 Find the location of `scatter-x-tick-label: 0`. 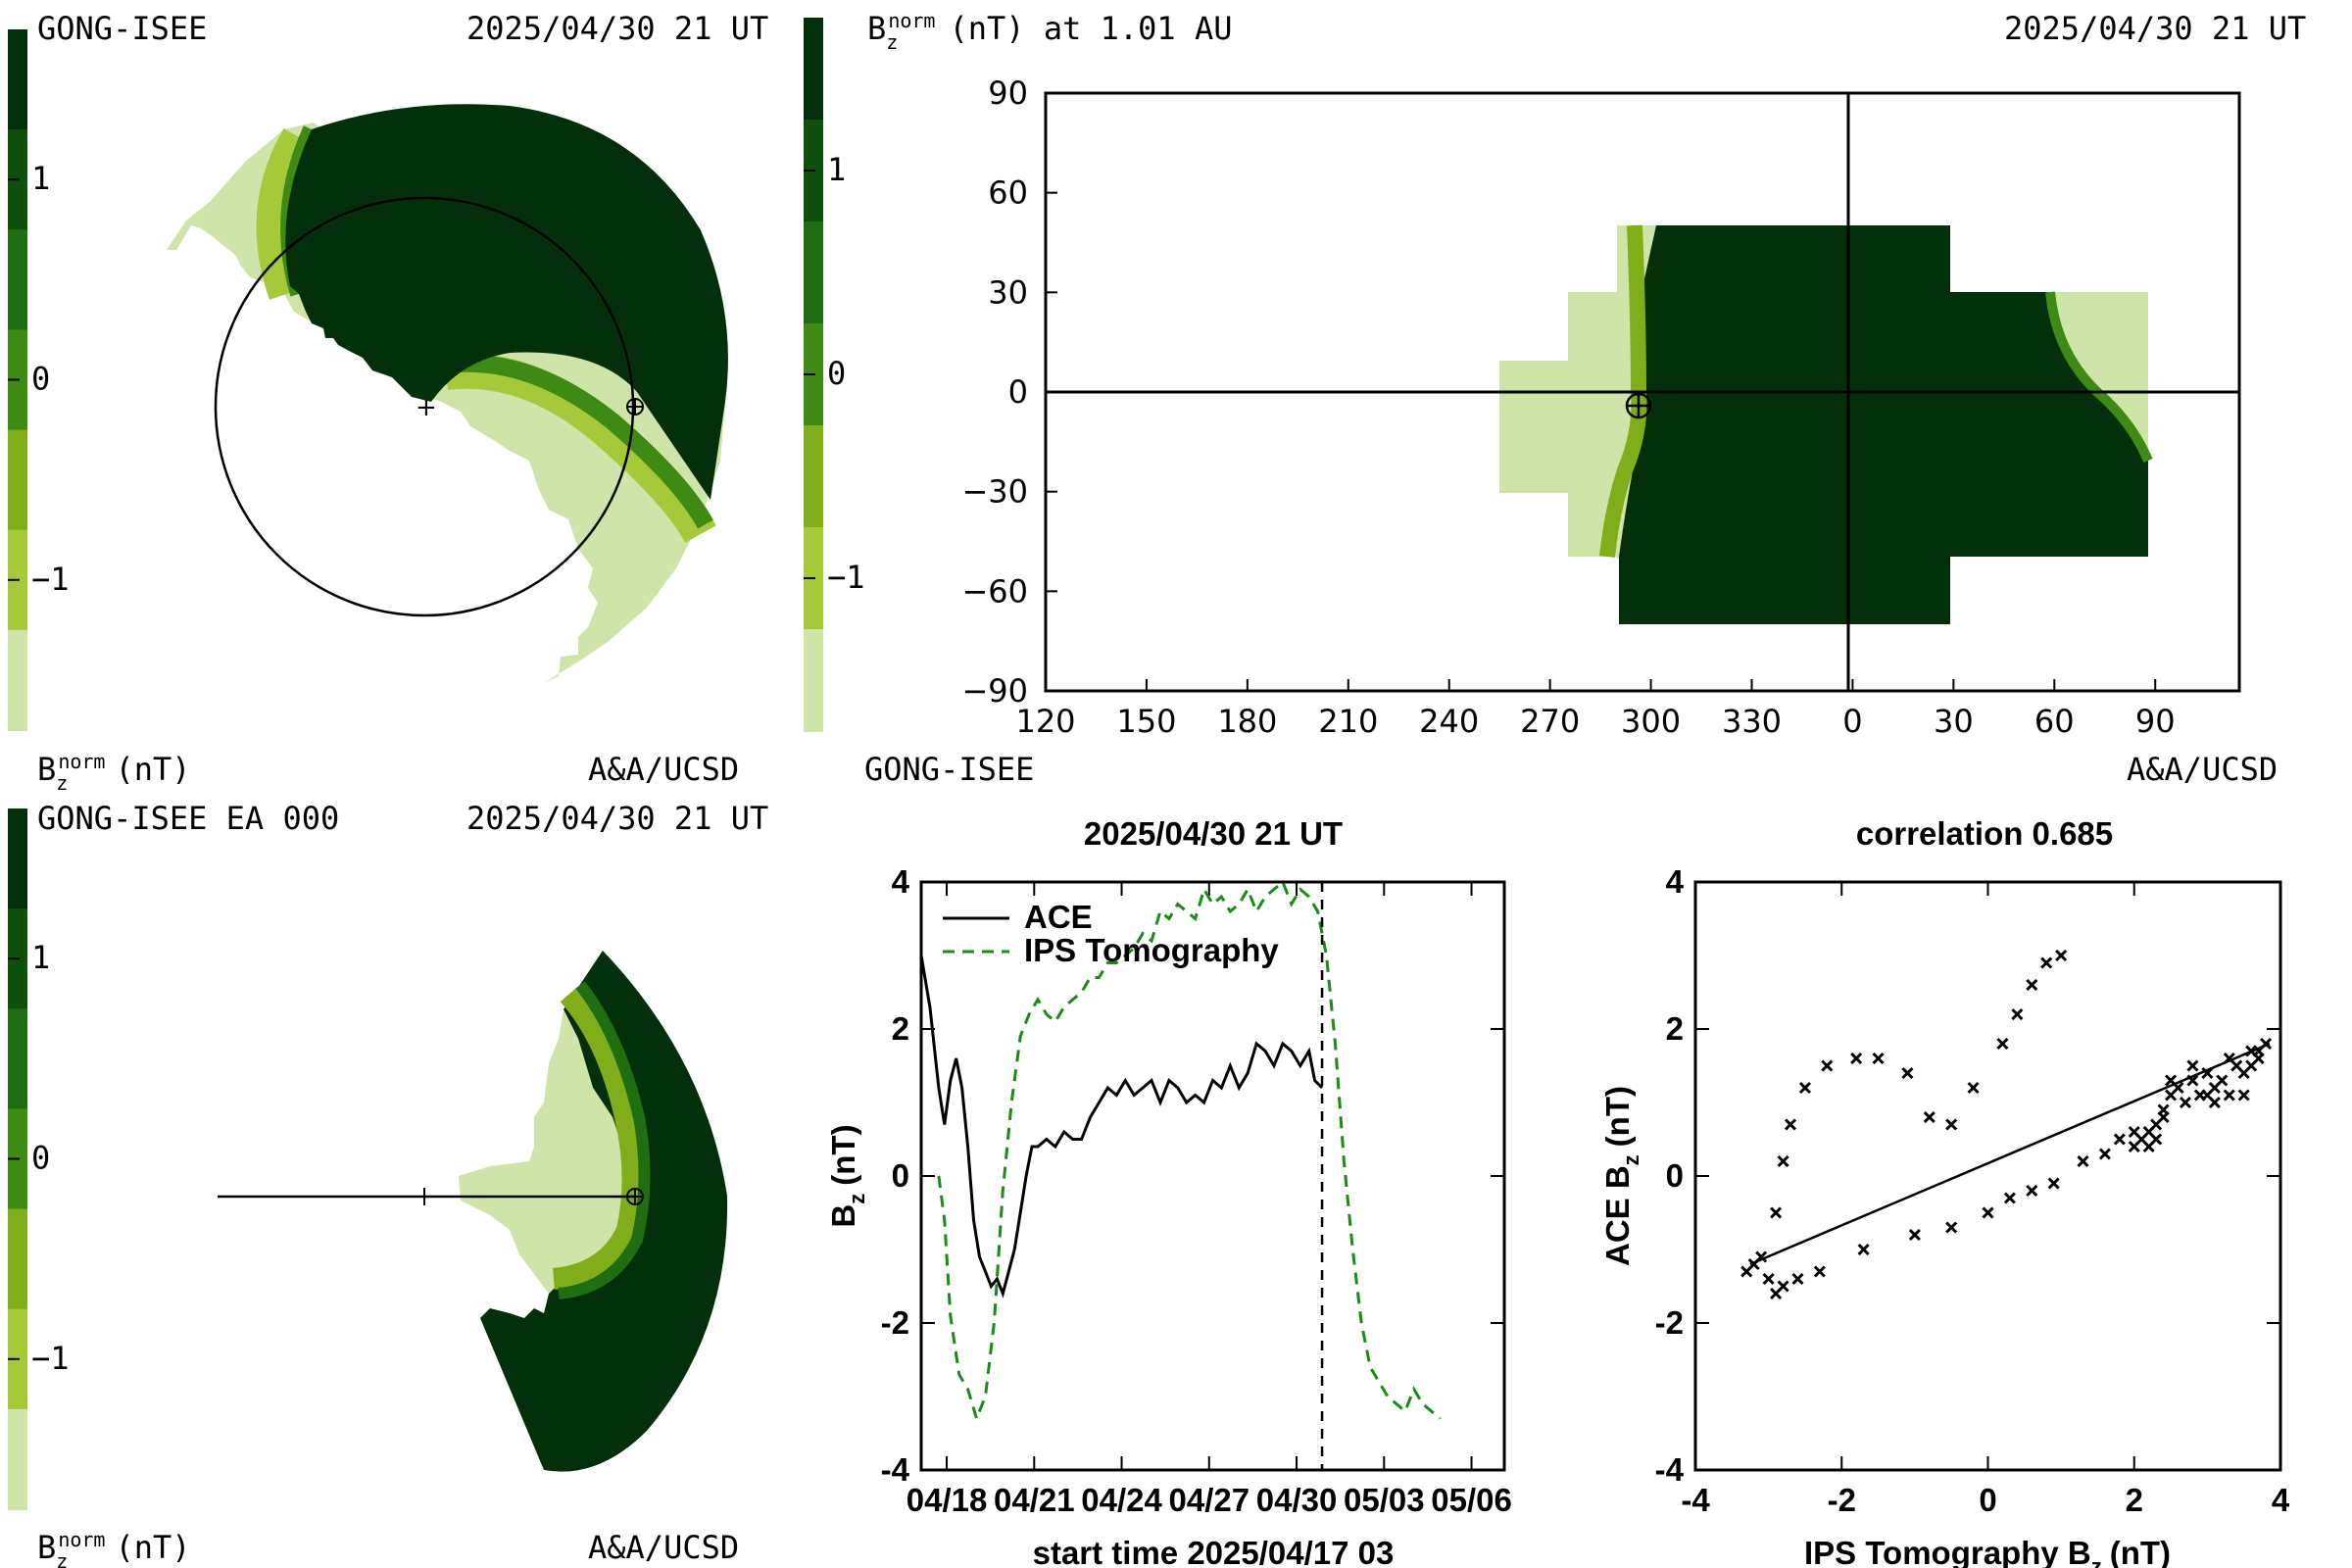

scatter-x-tick-label: 0 is located at coordinates (1987, 1500).